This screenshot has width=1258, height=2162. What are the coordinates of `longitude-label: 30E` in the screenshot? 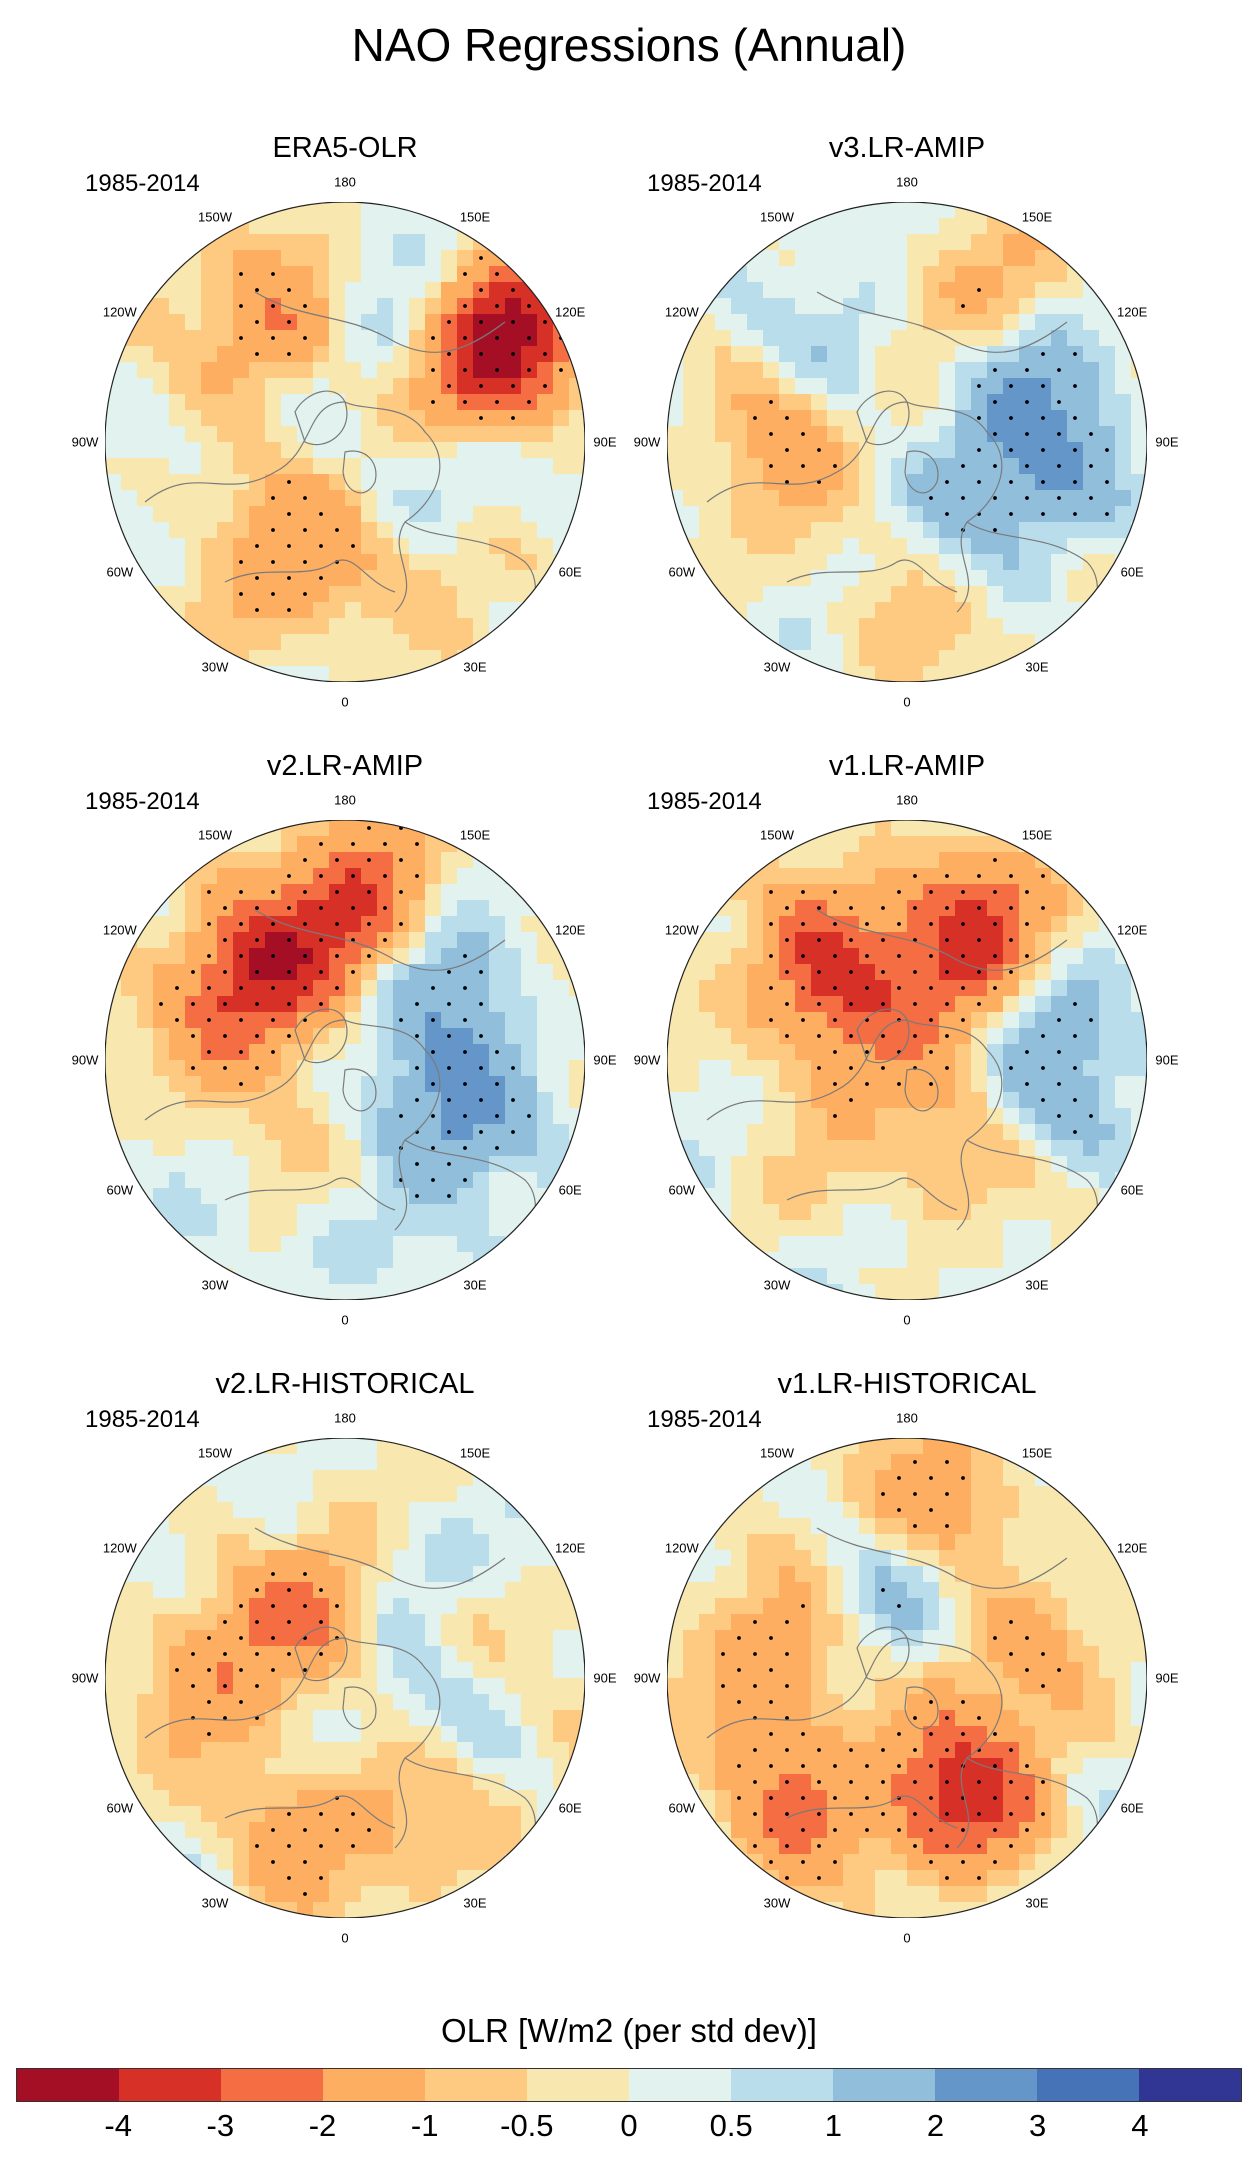 It's located at (1037, 667).